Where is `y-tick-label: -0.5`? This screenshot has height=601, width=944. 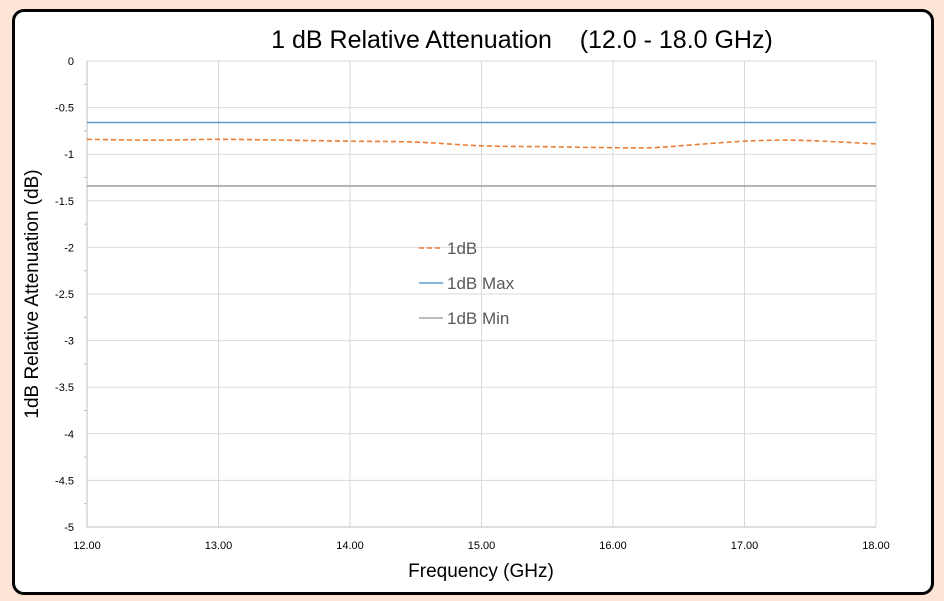
y-tick-label: -0.5 is located at coordinates (64, 109).